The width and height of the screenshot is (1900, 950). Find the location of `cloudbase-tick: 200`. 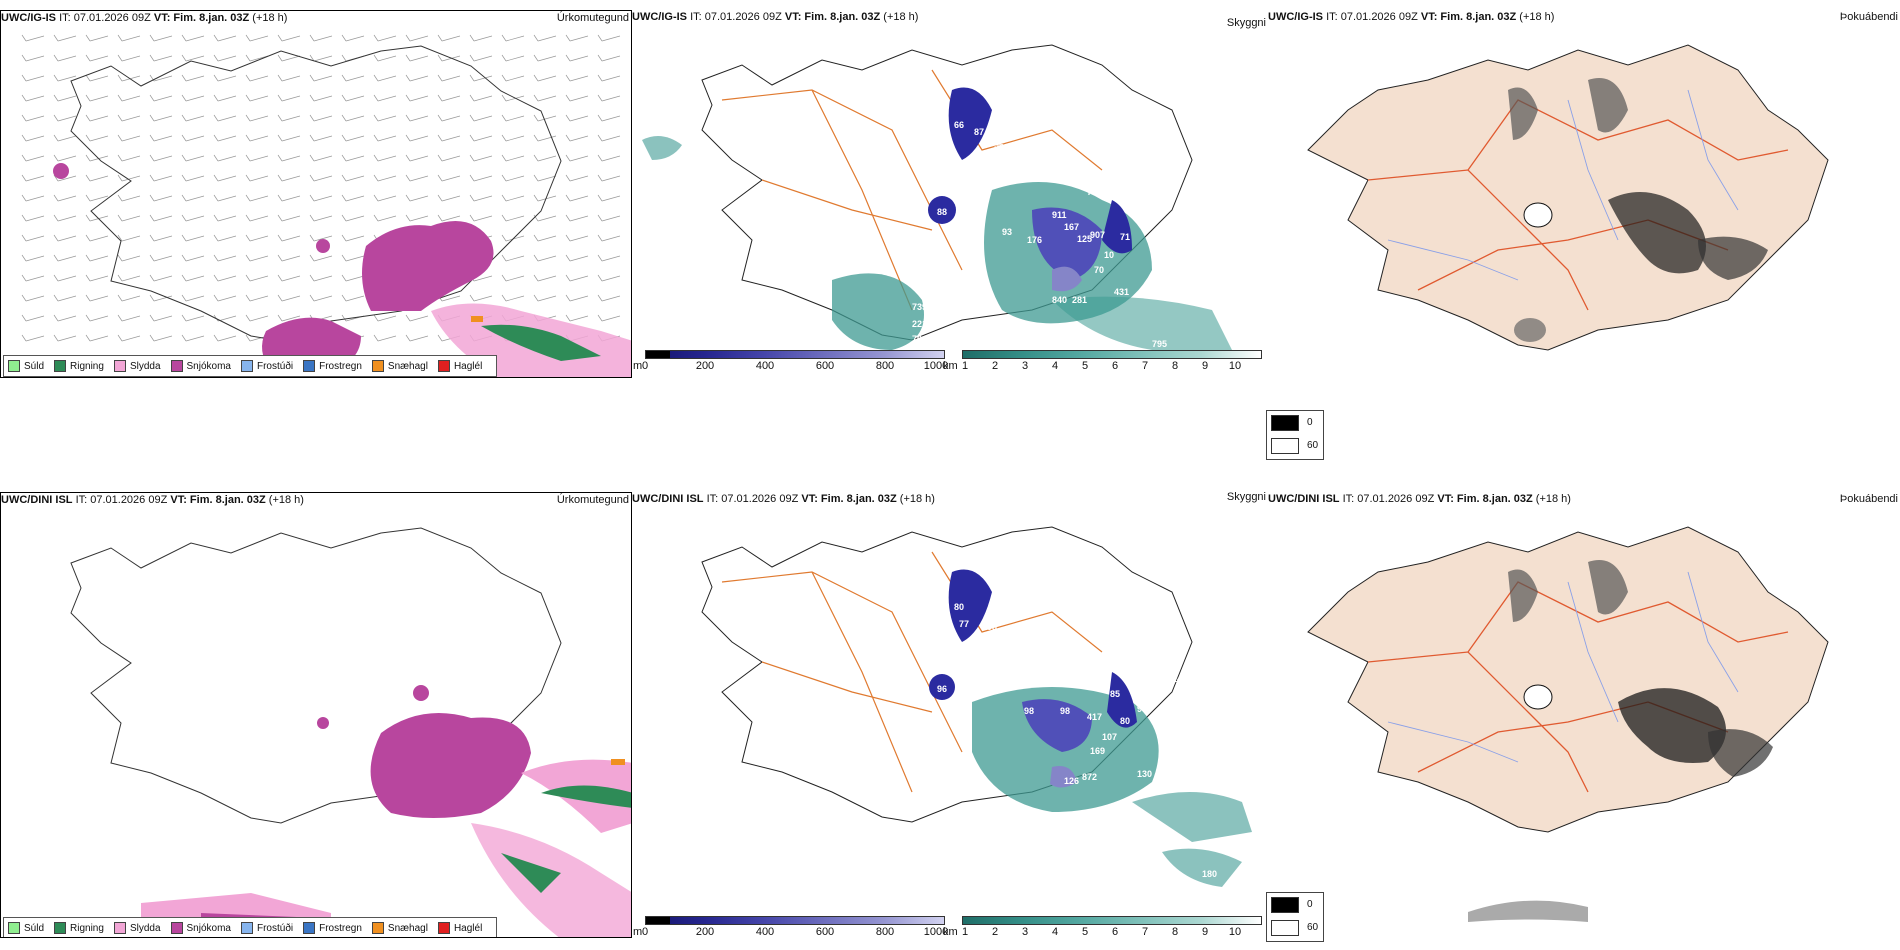

cloudbase-tick: 200 is located at coordinates (705, 932).